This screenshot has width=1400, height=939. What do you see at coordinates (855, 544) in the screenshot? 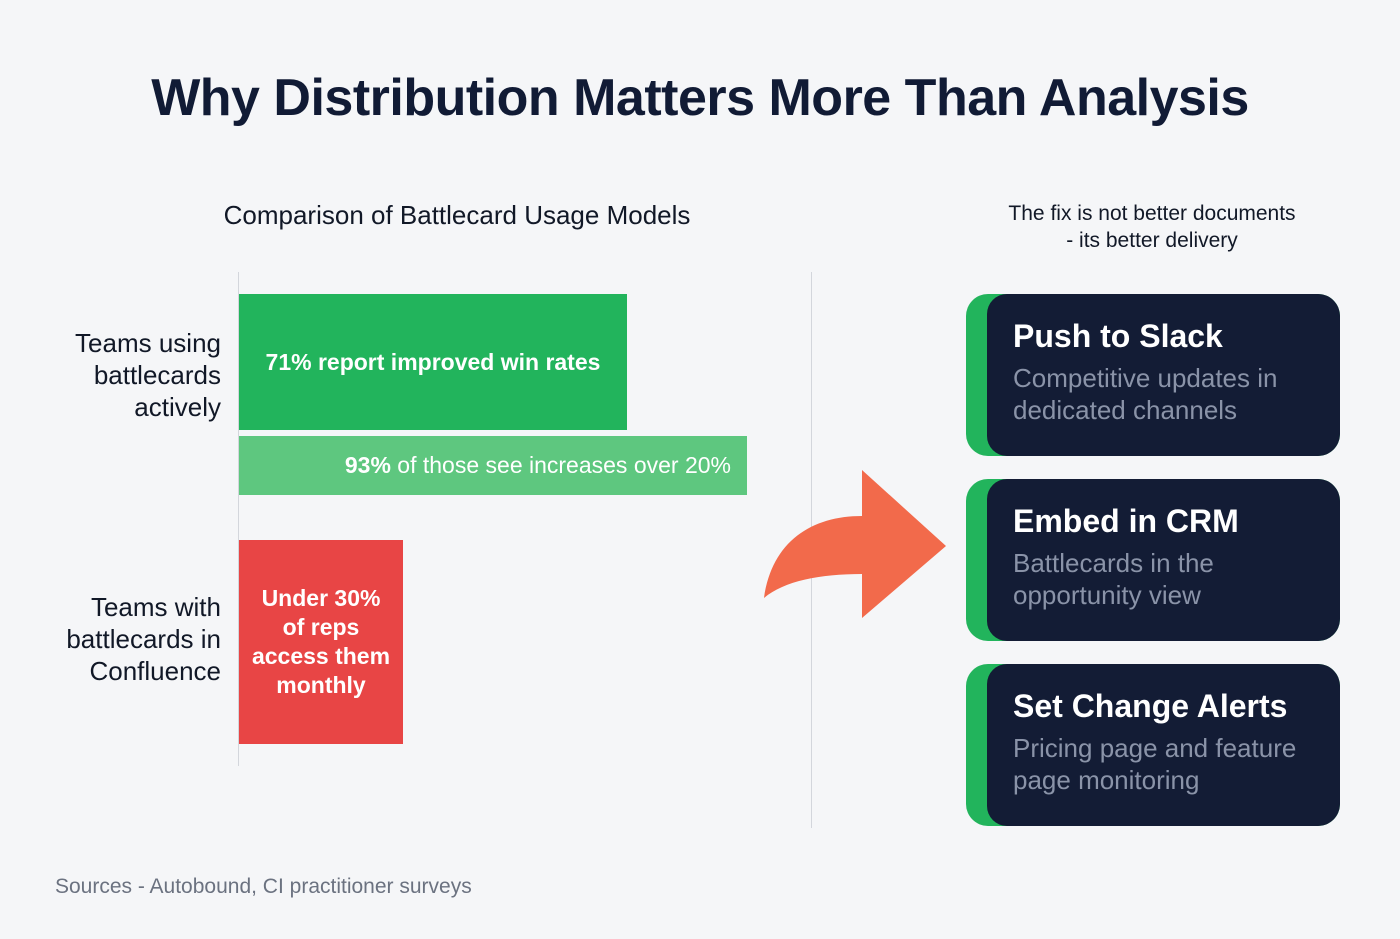
I see `curved-arrow-icon` at bounding box center [855, 544].